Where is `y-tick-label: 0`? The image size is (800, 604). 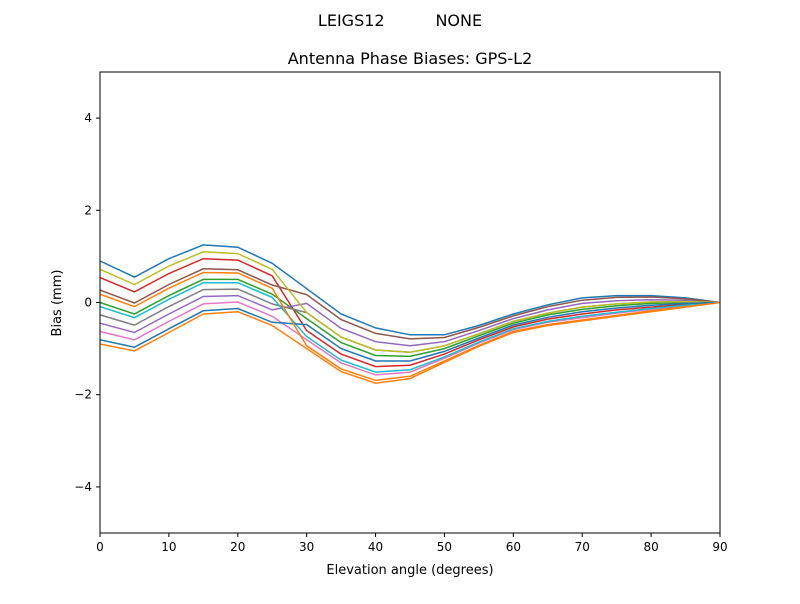 y-tick-label: 0 is located at coordinates (88, 303).